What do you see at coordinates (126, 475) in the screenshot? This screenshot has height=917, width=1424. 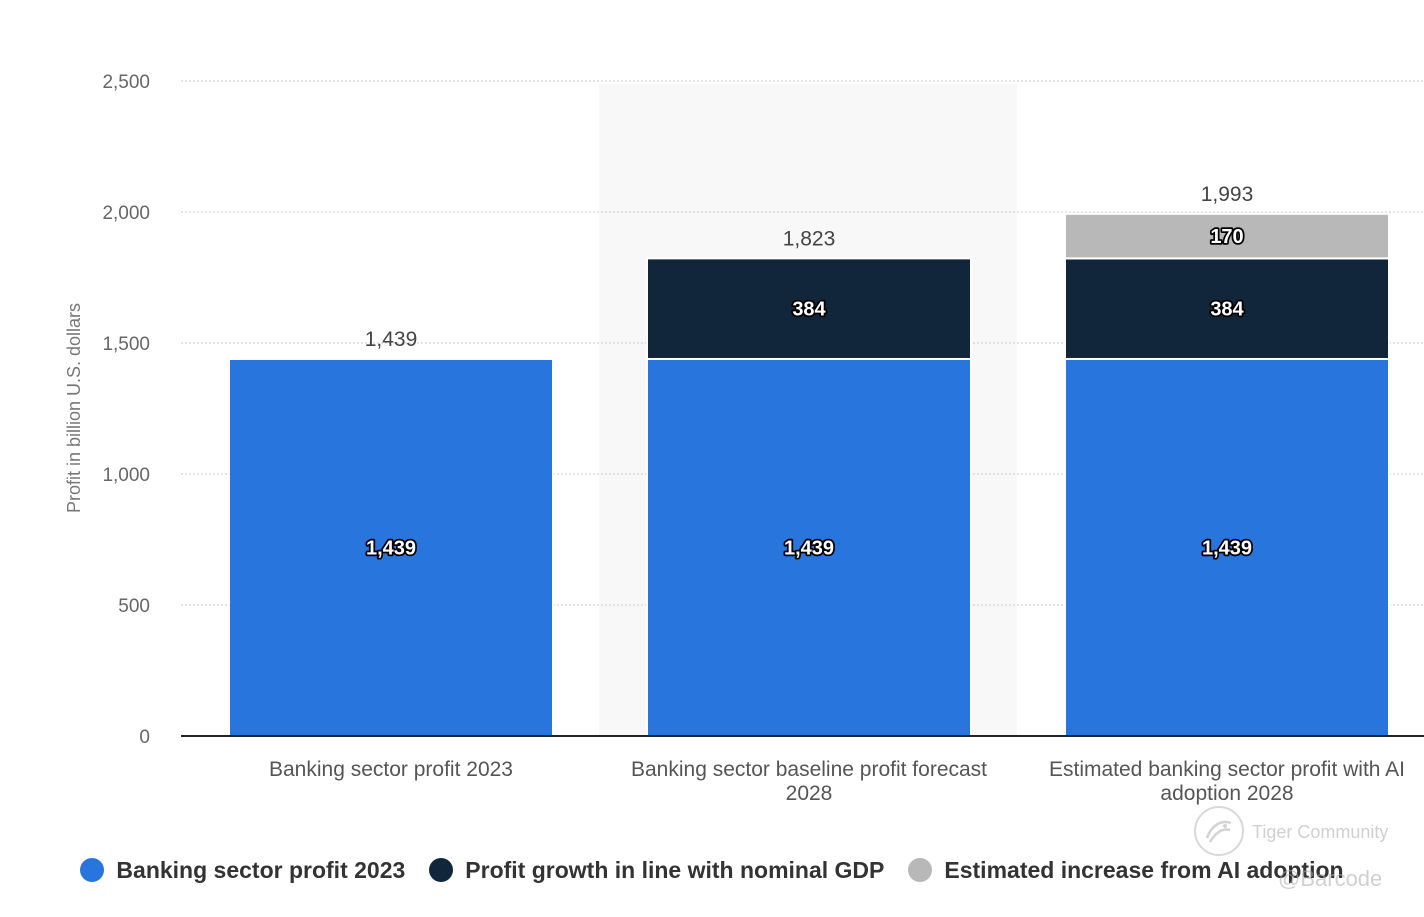 I see `y-tick-label: 1,000` at bounding box center [126, 475].